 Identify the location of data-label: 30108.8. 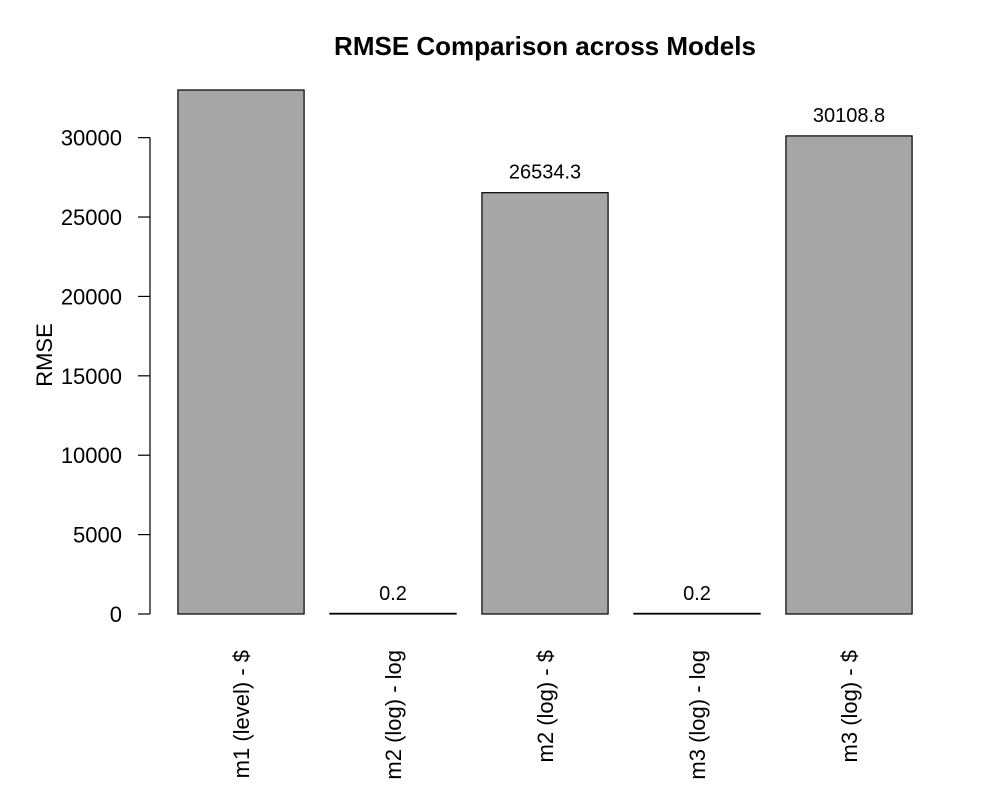
(849, 116).